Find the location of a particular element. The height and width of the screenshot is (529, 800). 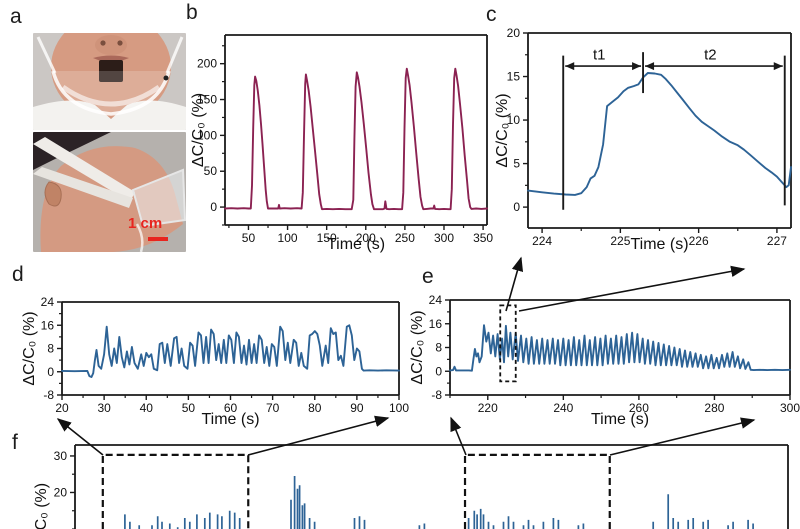

svg-text: 80 is located at coordinates (315, 408).